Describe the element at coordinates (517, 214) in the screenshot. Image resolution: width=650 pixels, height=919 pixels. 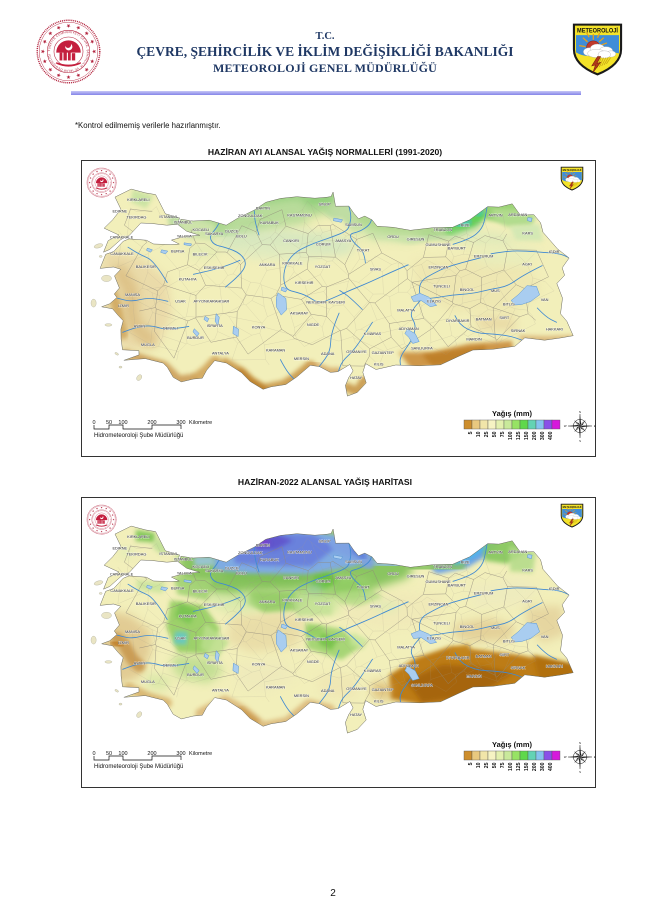
I see `svg-text: ARDAHAN` at that location.